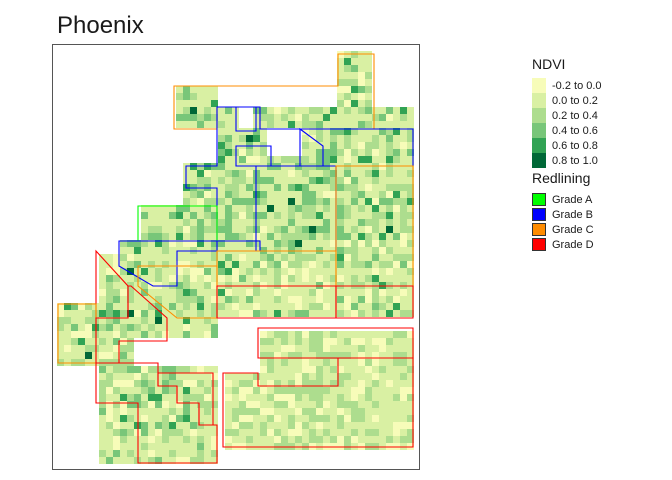  Describe the element at coordinates (573, 244) in the screenshot. I see `redlining-legend-label: Grade D` at that location.